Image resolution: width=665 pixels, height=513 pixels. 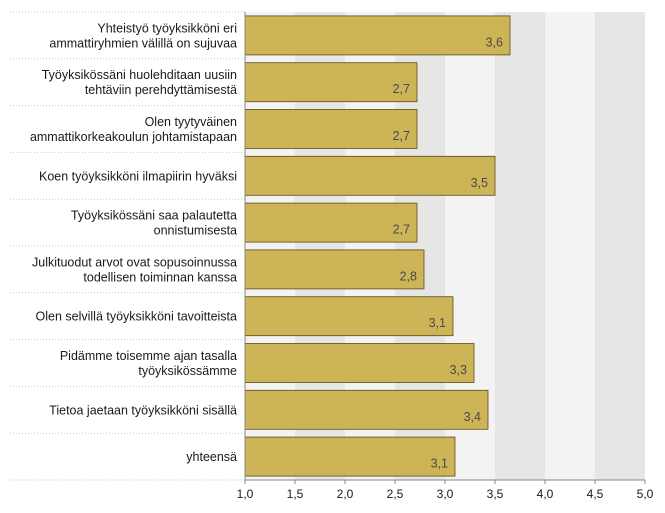 I want to click on x-tick-label: 5,0, so click(x=645, y=494).